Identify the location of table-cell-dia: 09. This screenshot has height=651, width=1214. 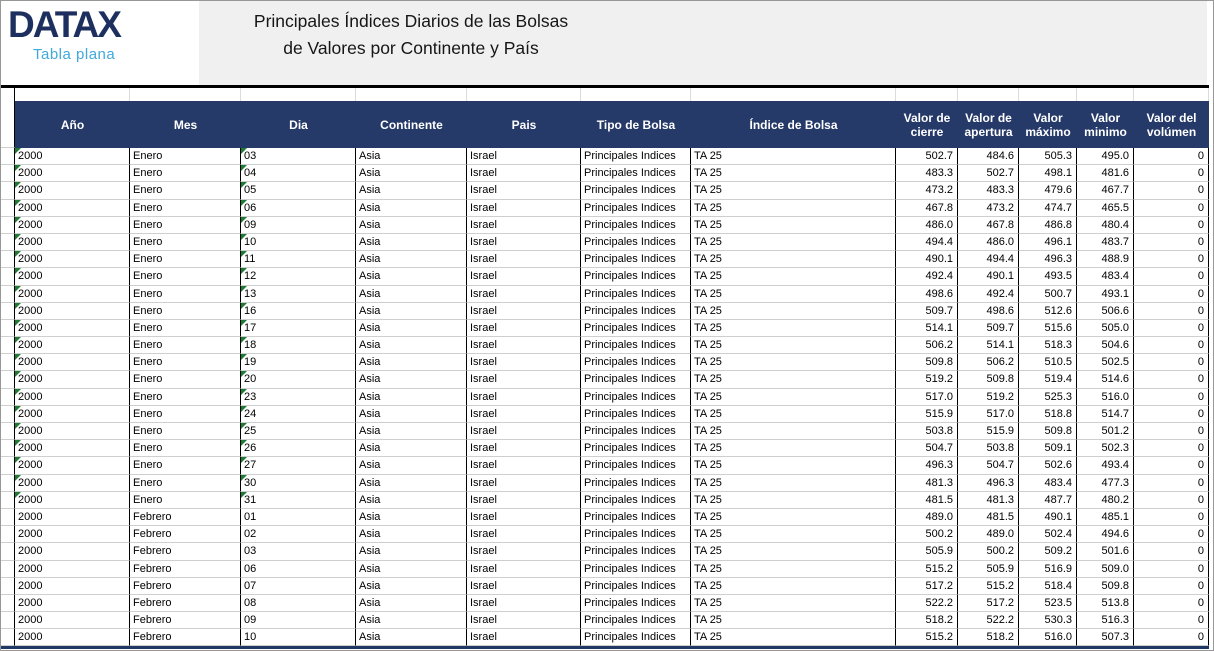
(298, 621).